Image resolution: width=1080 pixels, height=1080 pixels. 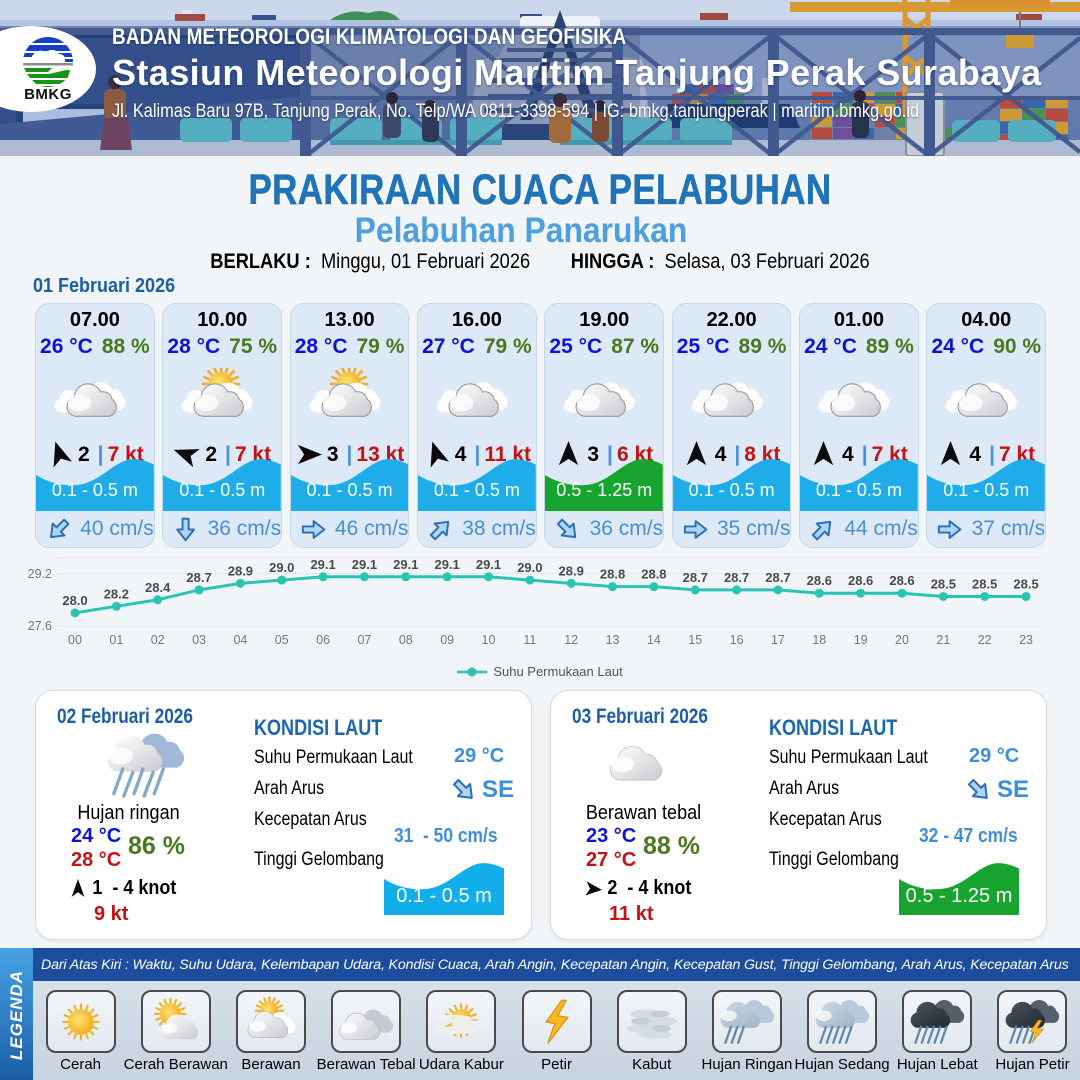 I want to click on svg-text: 22, so click(x=985, y=640).